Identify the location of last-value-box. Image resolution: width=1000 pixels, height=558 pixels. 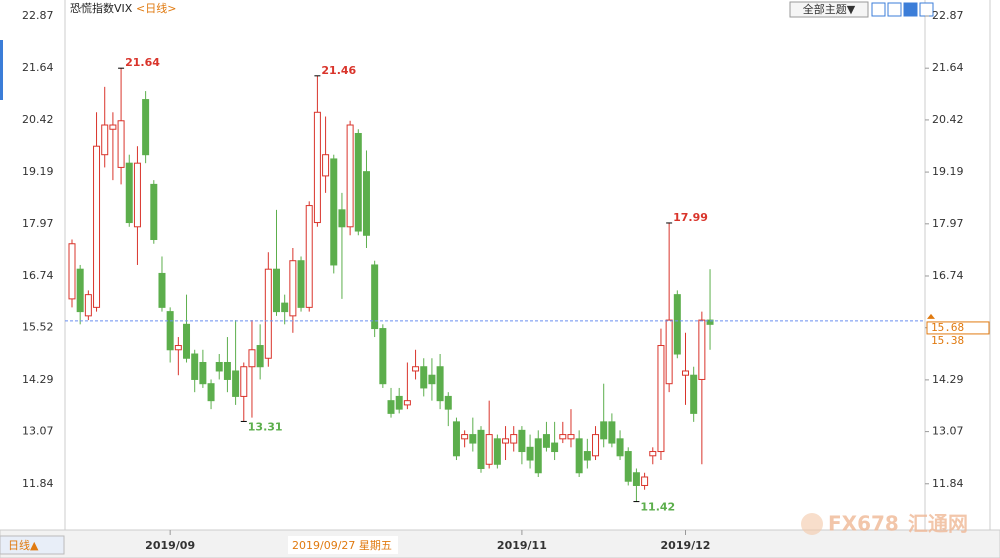
(958, 328).